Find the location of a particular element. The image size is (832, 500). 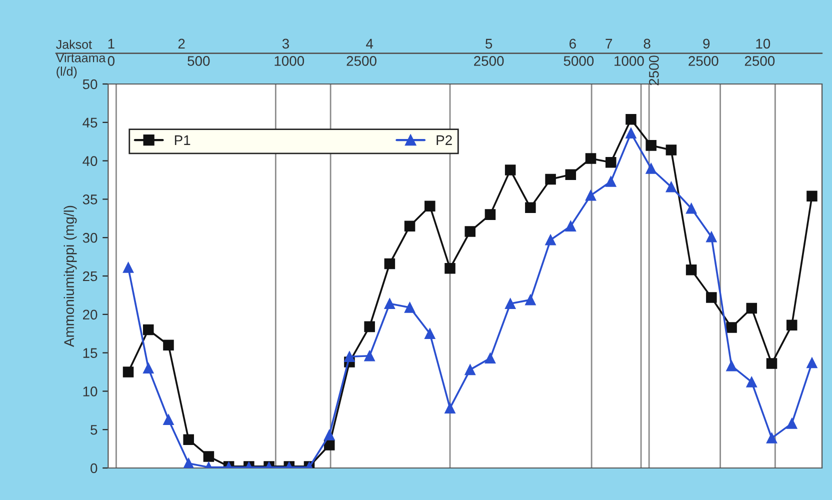

legend-label: P2 is located at coordinates (444, 140).